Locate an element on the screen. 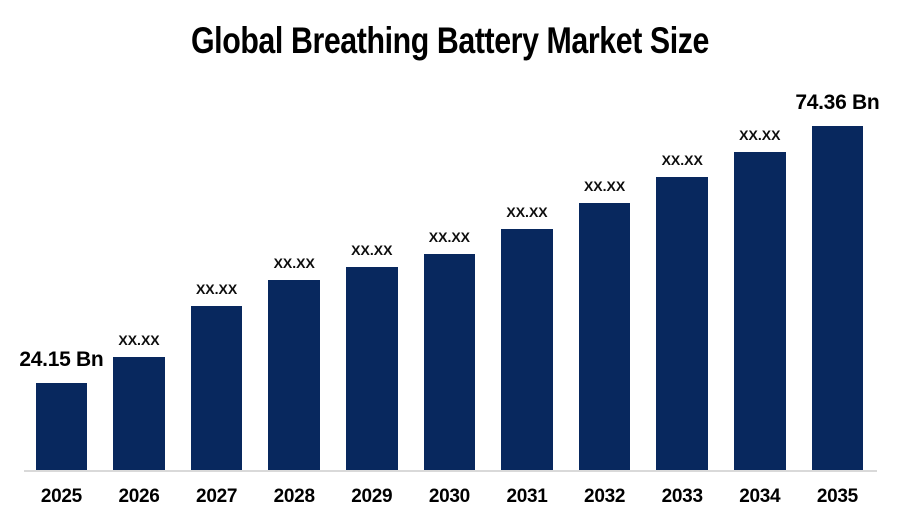 The image size is (900, 525). x-tick-2032: 2032 is located at coordinates (605, 496).